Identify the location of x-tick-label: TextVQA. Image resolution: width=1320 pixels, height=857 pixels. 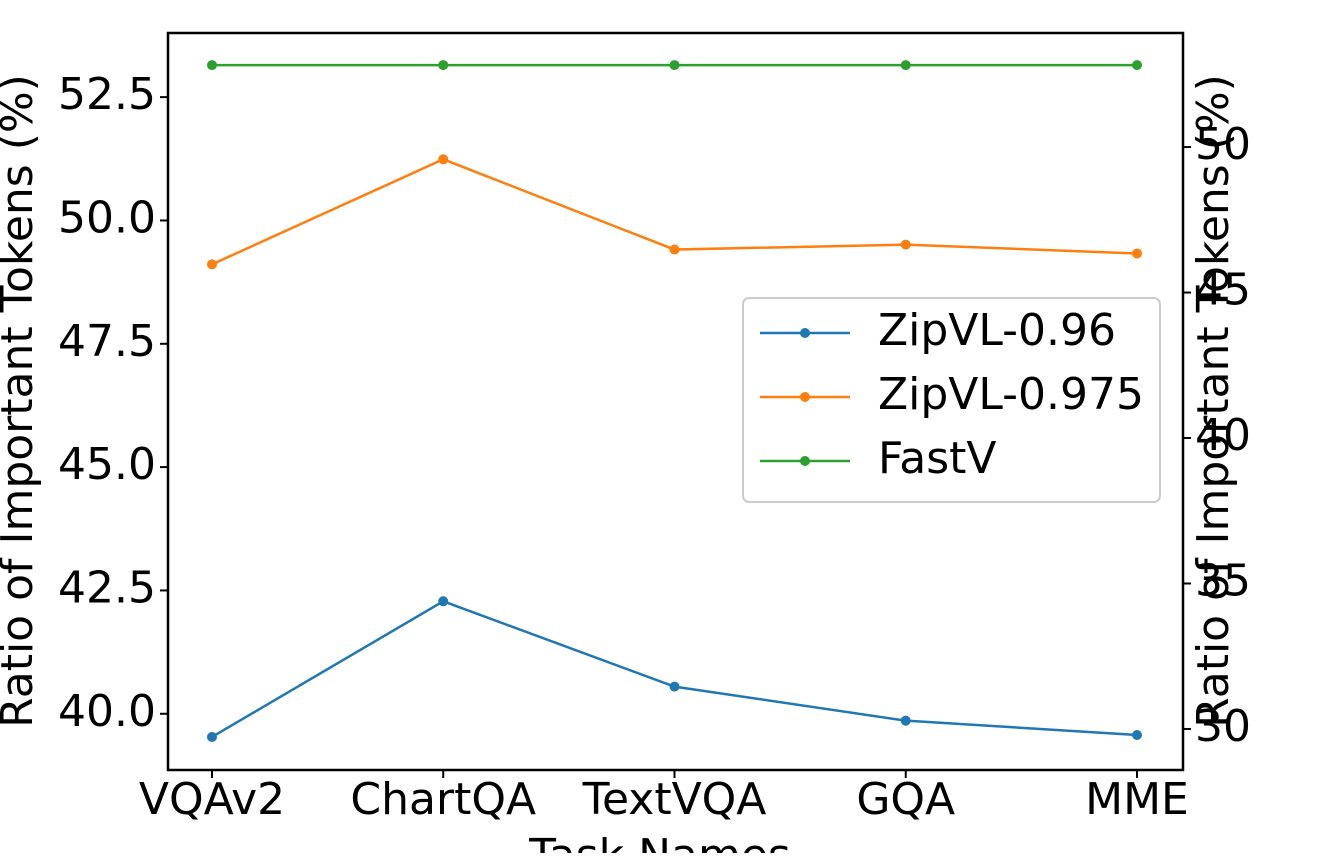
(674, 799).